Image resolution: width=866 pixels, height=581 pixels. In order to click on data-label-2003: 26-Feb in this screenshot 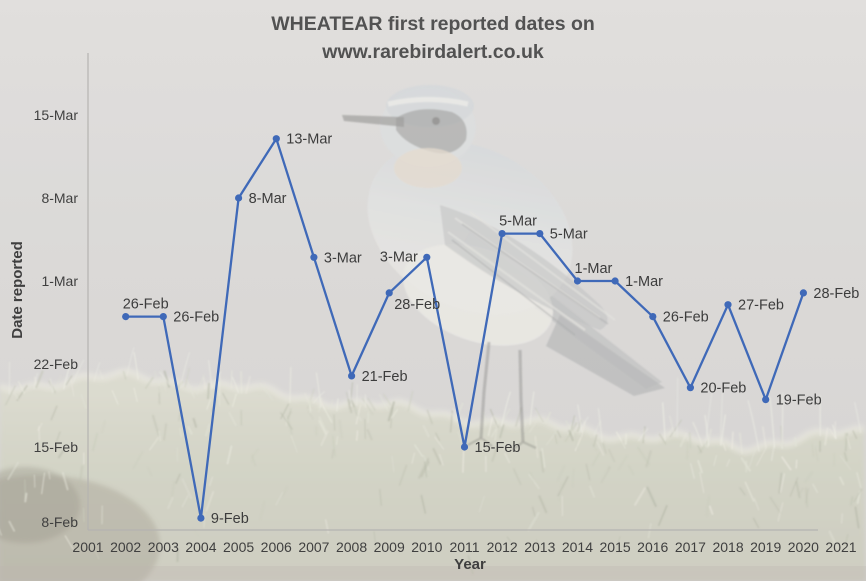, I will do `click(196, 318)`.